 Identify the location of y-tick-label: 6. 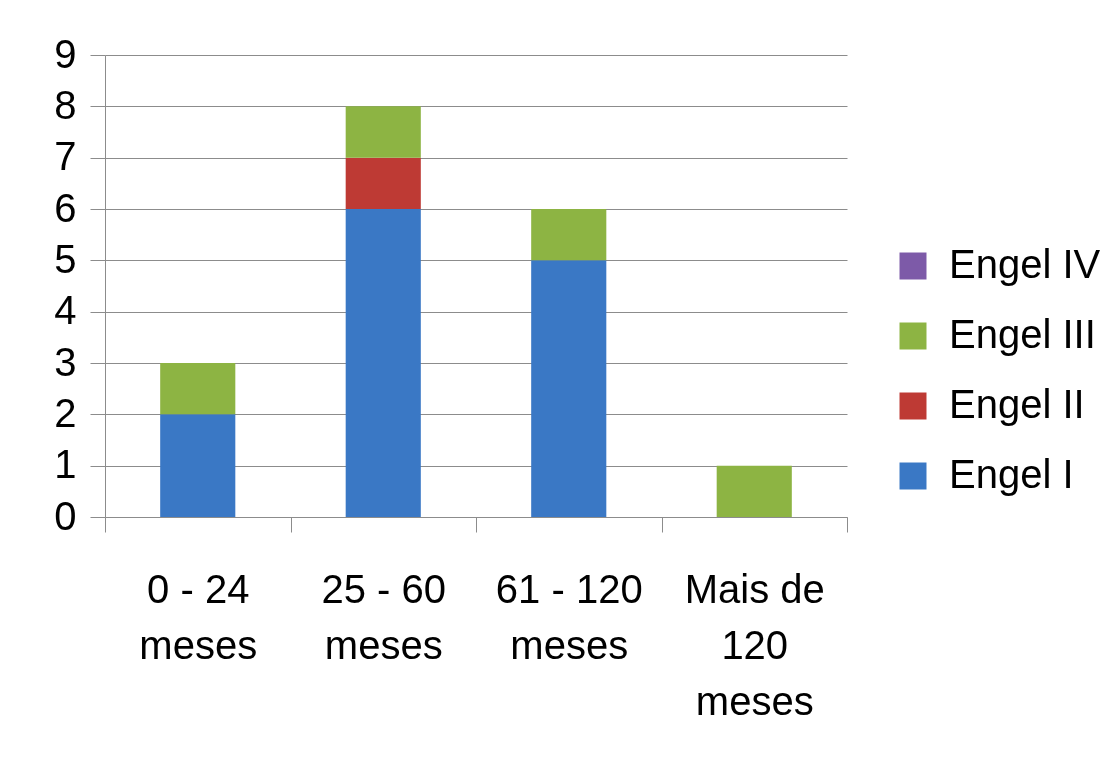
(65, 207).